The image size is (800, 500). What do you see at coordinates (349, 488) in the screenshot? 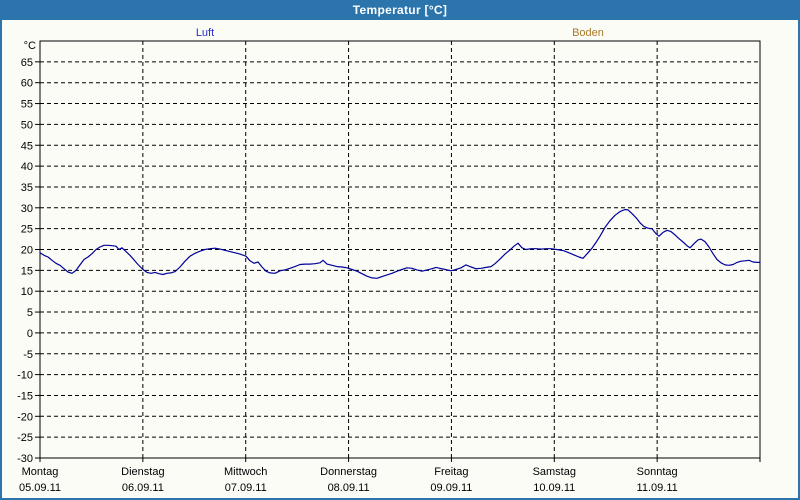
I see `x-axis-date-label: 08.09.11` at bounding box center [349, 488].